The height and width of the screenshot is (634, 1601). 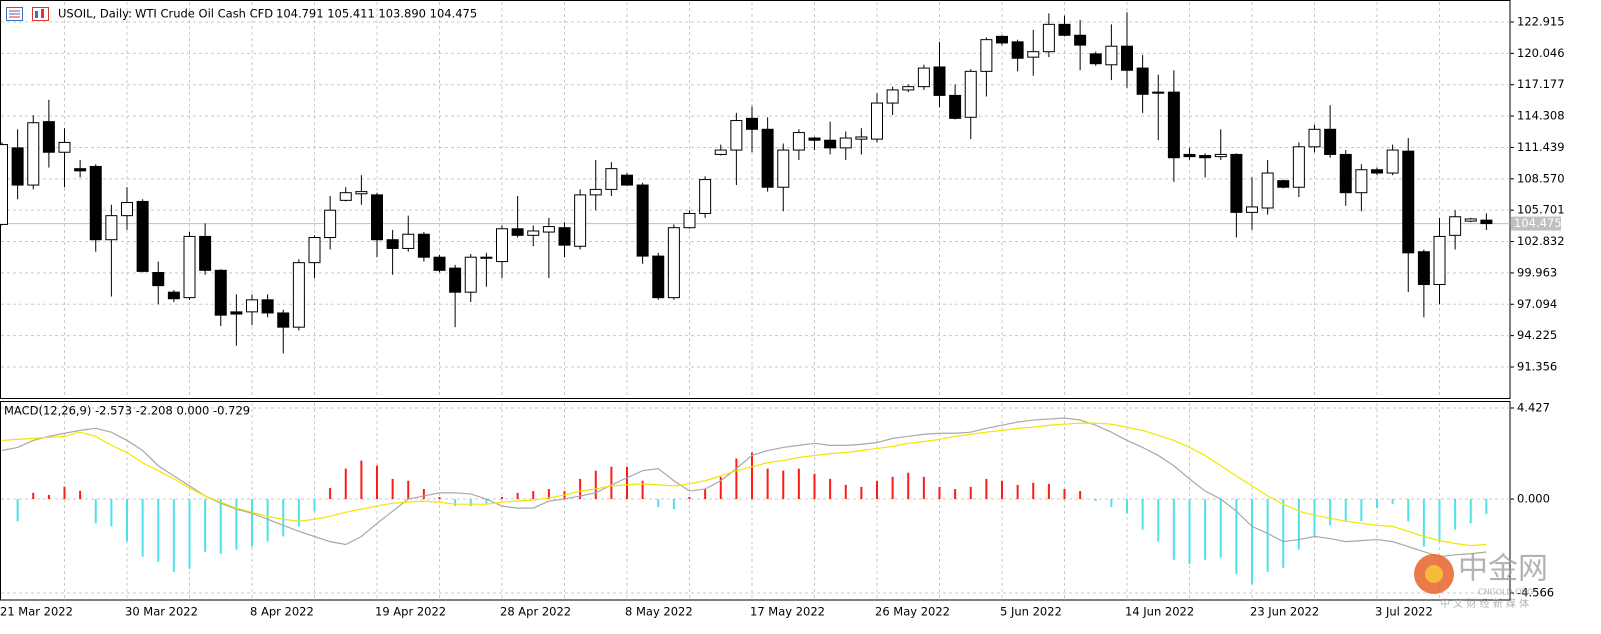 What do you see at coordinates (1537, 335) in the screenshot?
I see `y-tick-label: 94.225` at bounding box center [1537, 335].